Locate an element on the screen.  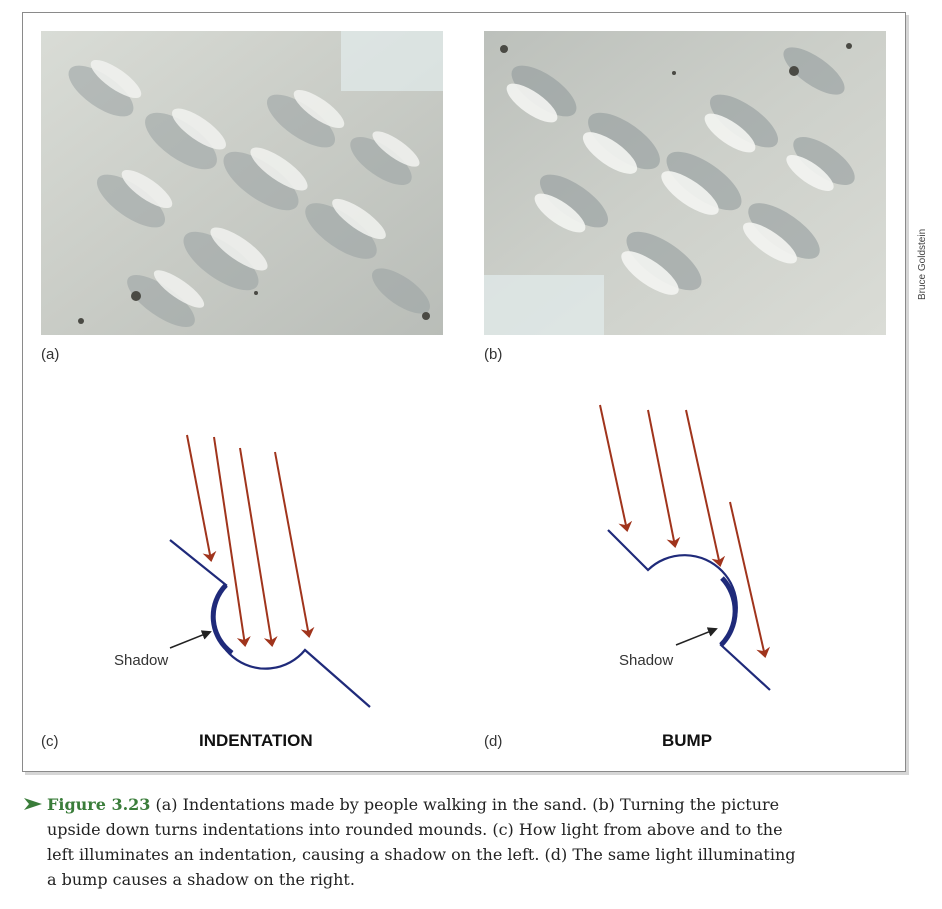
panel-label-c: (c) is located at coordinates (50, 741).